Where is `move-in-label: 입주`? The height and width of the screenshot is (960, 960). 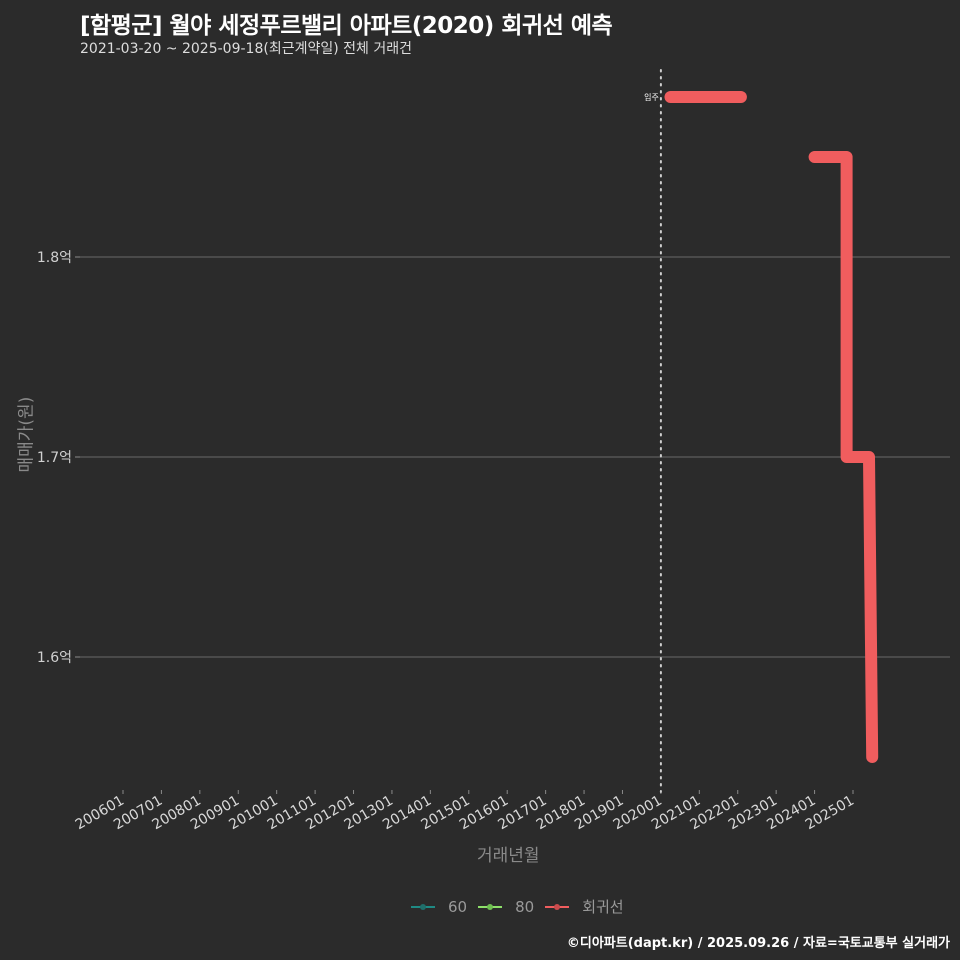 move-in-label: 입주 is located at coordinates (651, 97).